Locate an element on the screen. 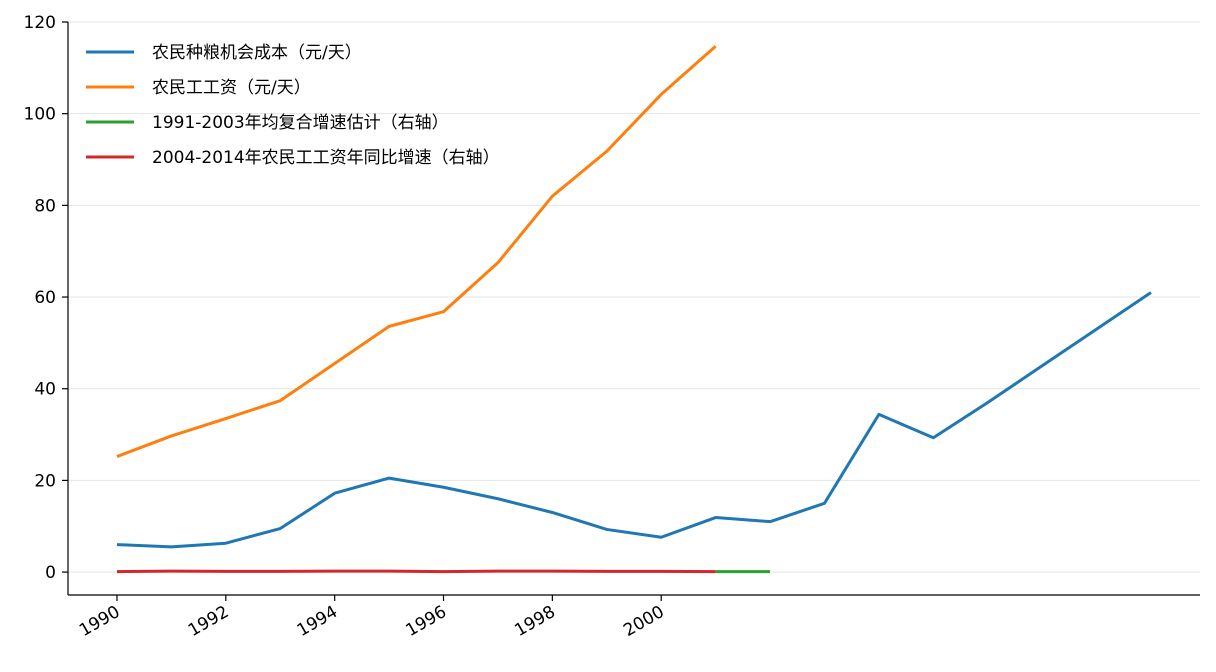 The height and width of the screenshot is (672, 1216). legend-item: 1991-2003年均复合增速估计（右轴） is located at coordinates (267, 123).